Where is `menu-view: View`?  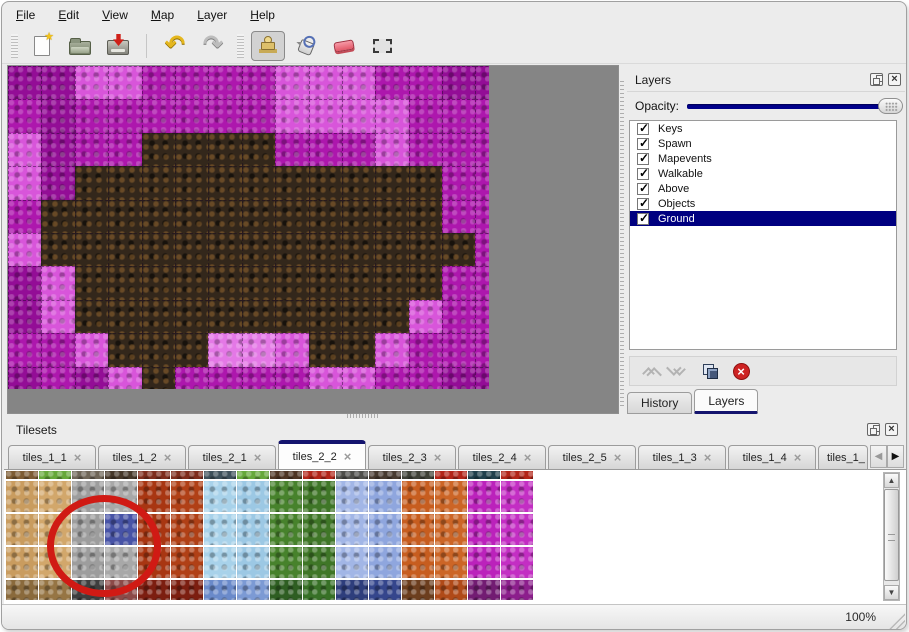
menu-view: View is located at coordinates (115, 15).